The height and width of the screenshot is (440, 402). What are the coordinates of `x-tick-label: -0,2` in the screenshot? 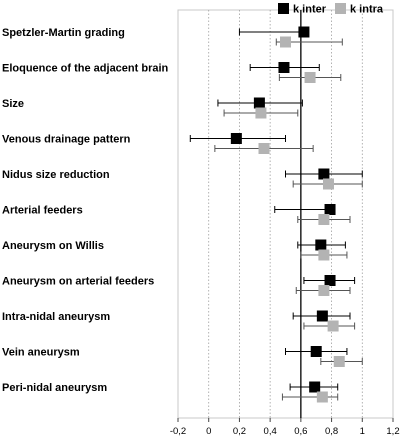 It's located at (178, 431).